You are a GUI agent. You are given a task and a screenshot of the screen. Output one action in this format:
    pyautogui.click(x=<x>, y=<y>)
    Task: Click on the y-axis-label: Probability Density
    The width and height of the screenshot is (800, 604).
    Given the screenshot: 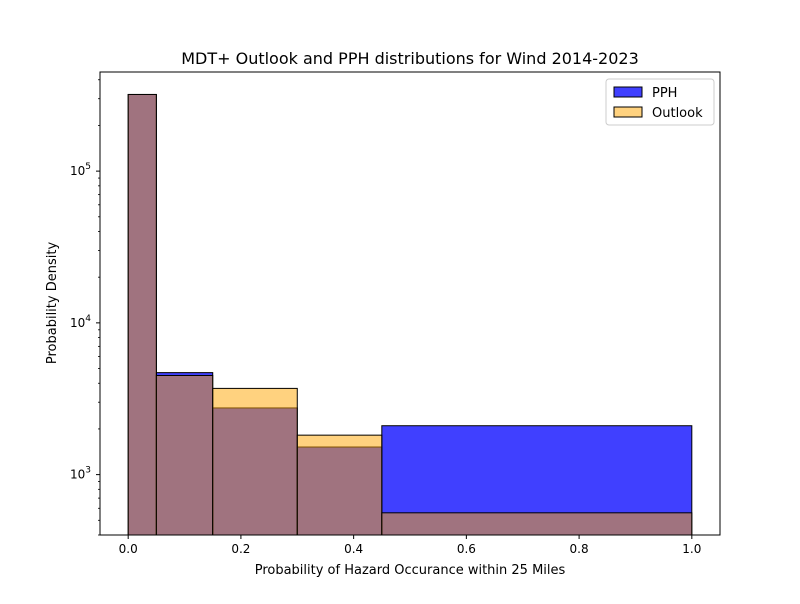 What is the action you would take?
    pyautogui.click(x=52, y=303)
    